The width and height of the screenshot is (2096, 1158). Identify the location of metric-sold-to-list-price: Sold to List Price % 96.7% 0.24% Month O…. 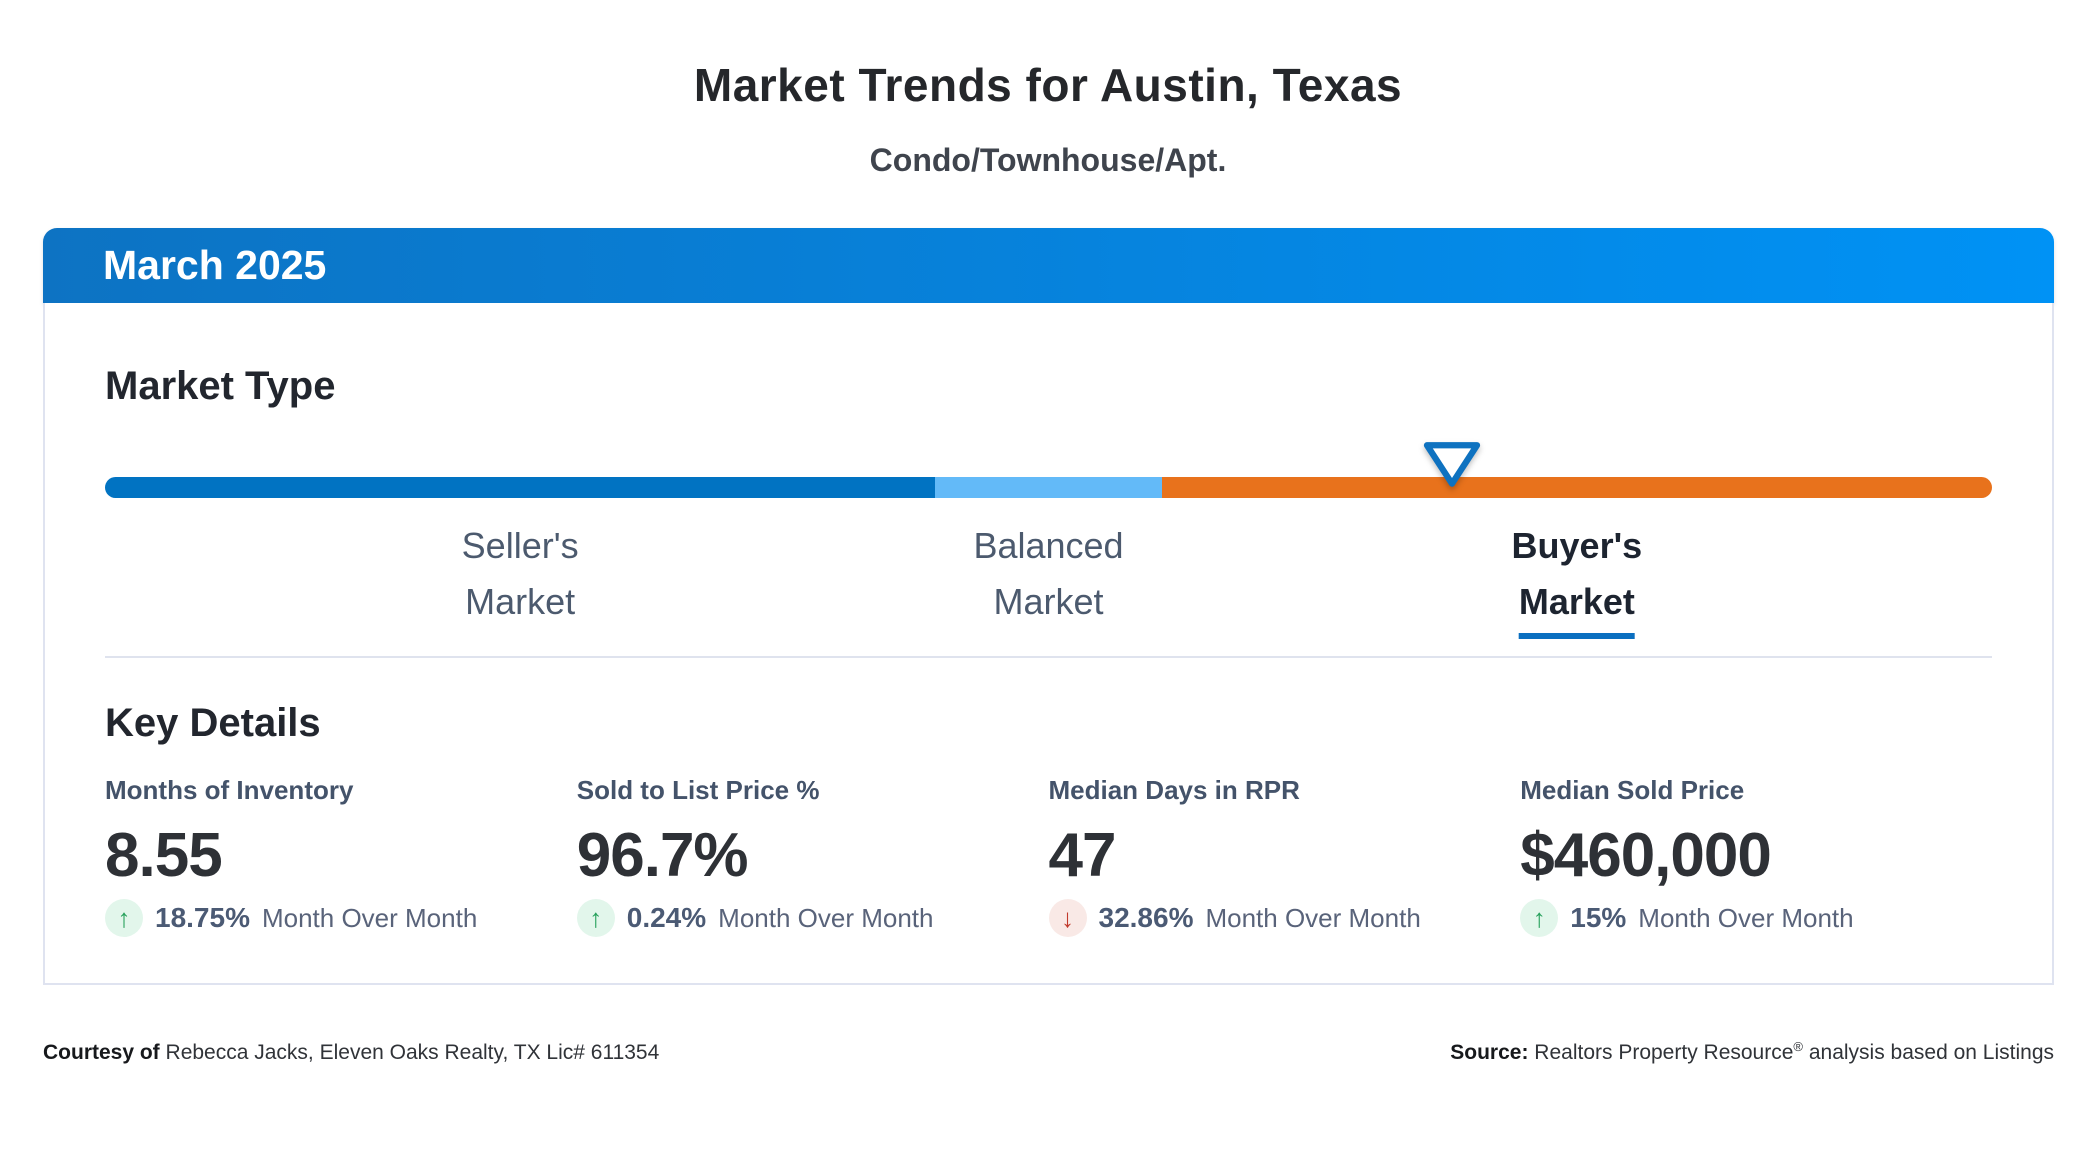
(812, 855).